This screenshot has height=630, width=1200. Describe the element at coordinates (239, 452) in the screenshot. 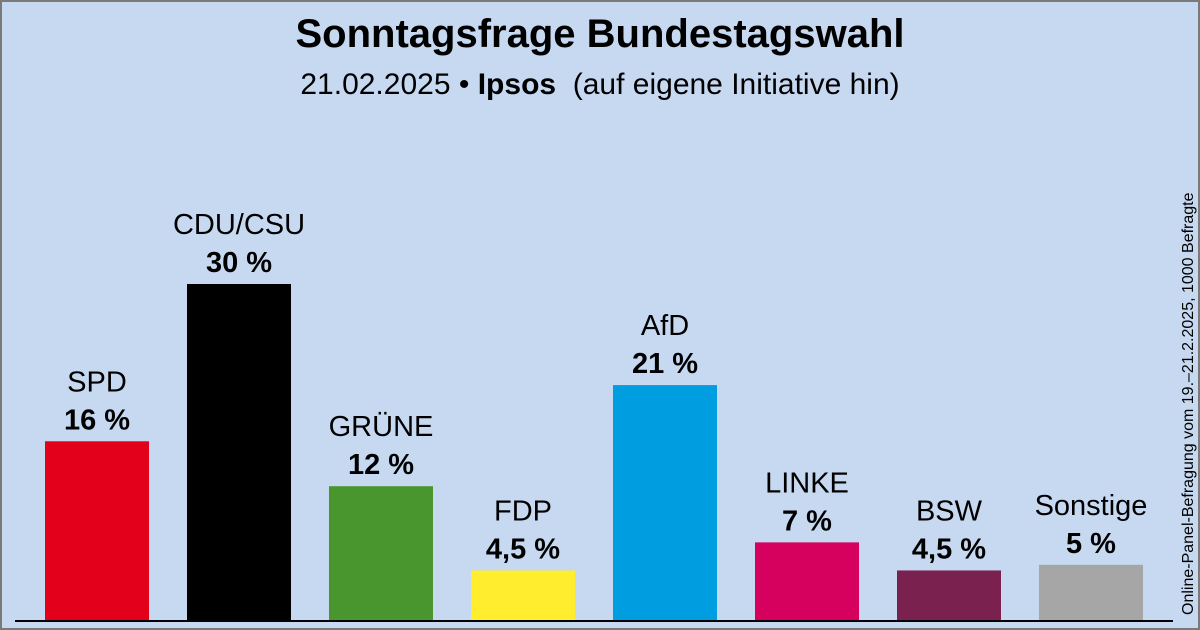

I see `bar-cdu-csu` at that location.